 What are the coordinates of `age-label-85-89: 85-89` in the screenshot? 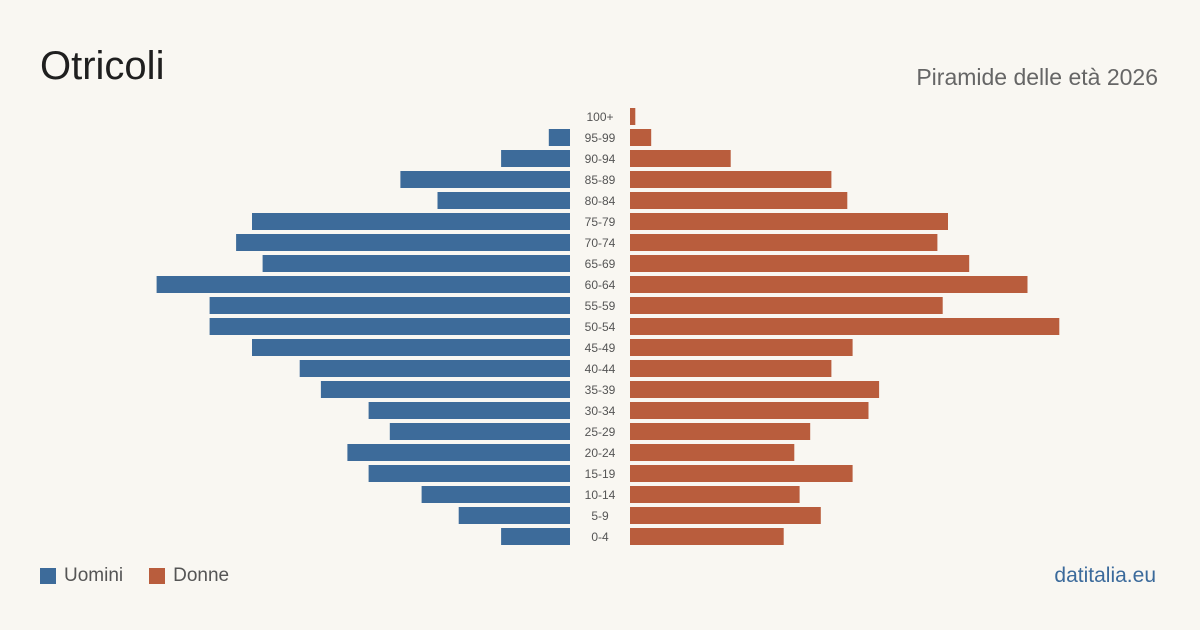 It's located at (600, 180).